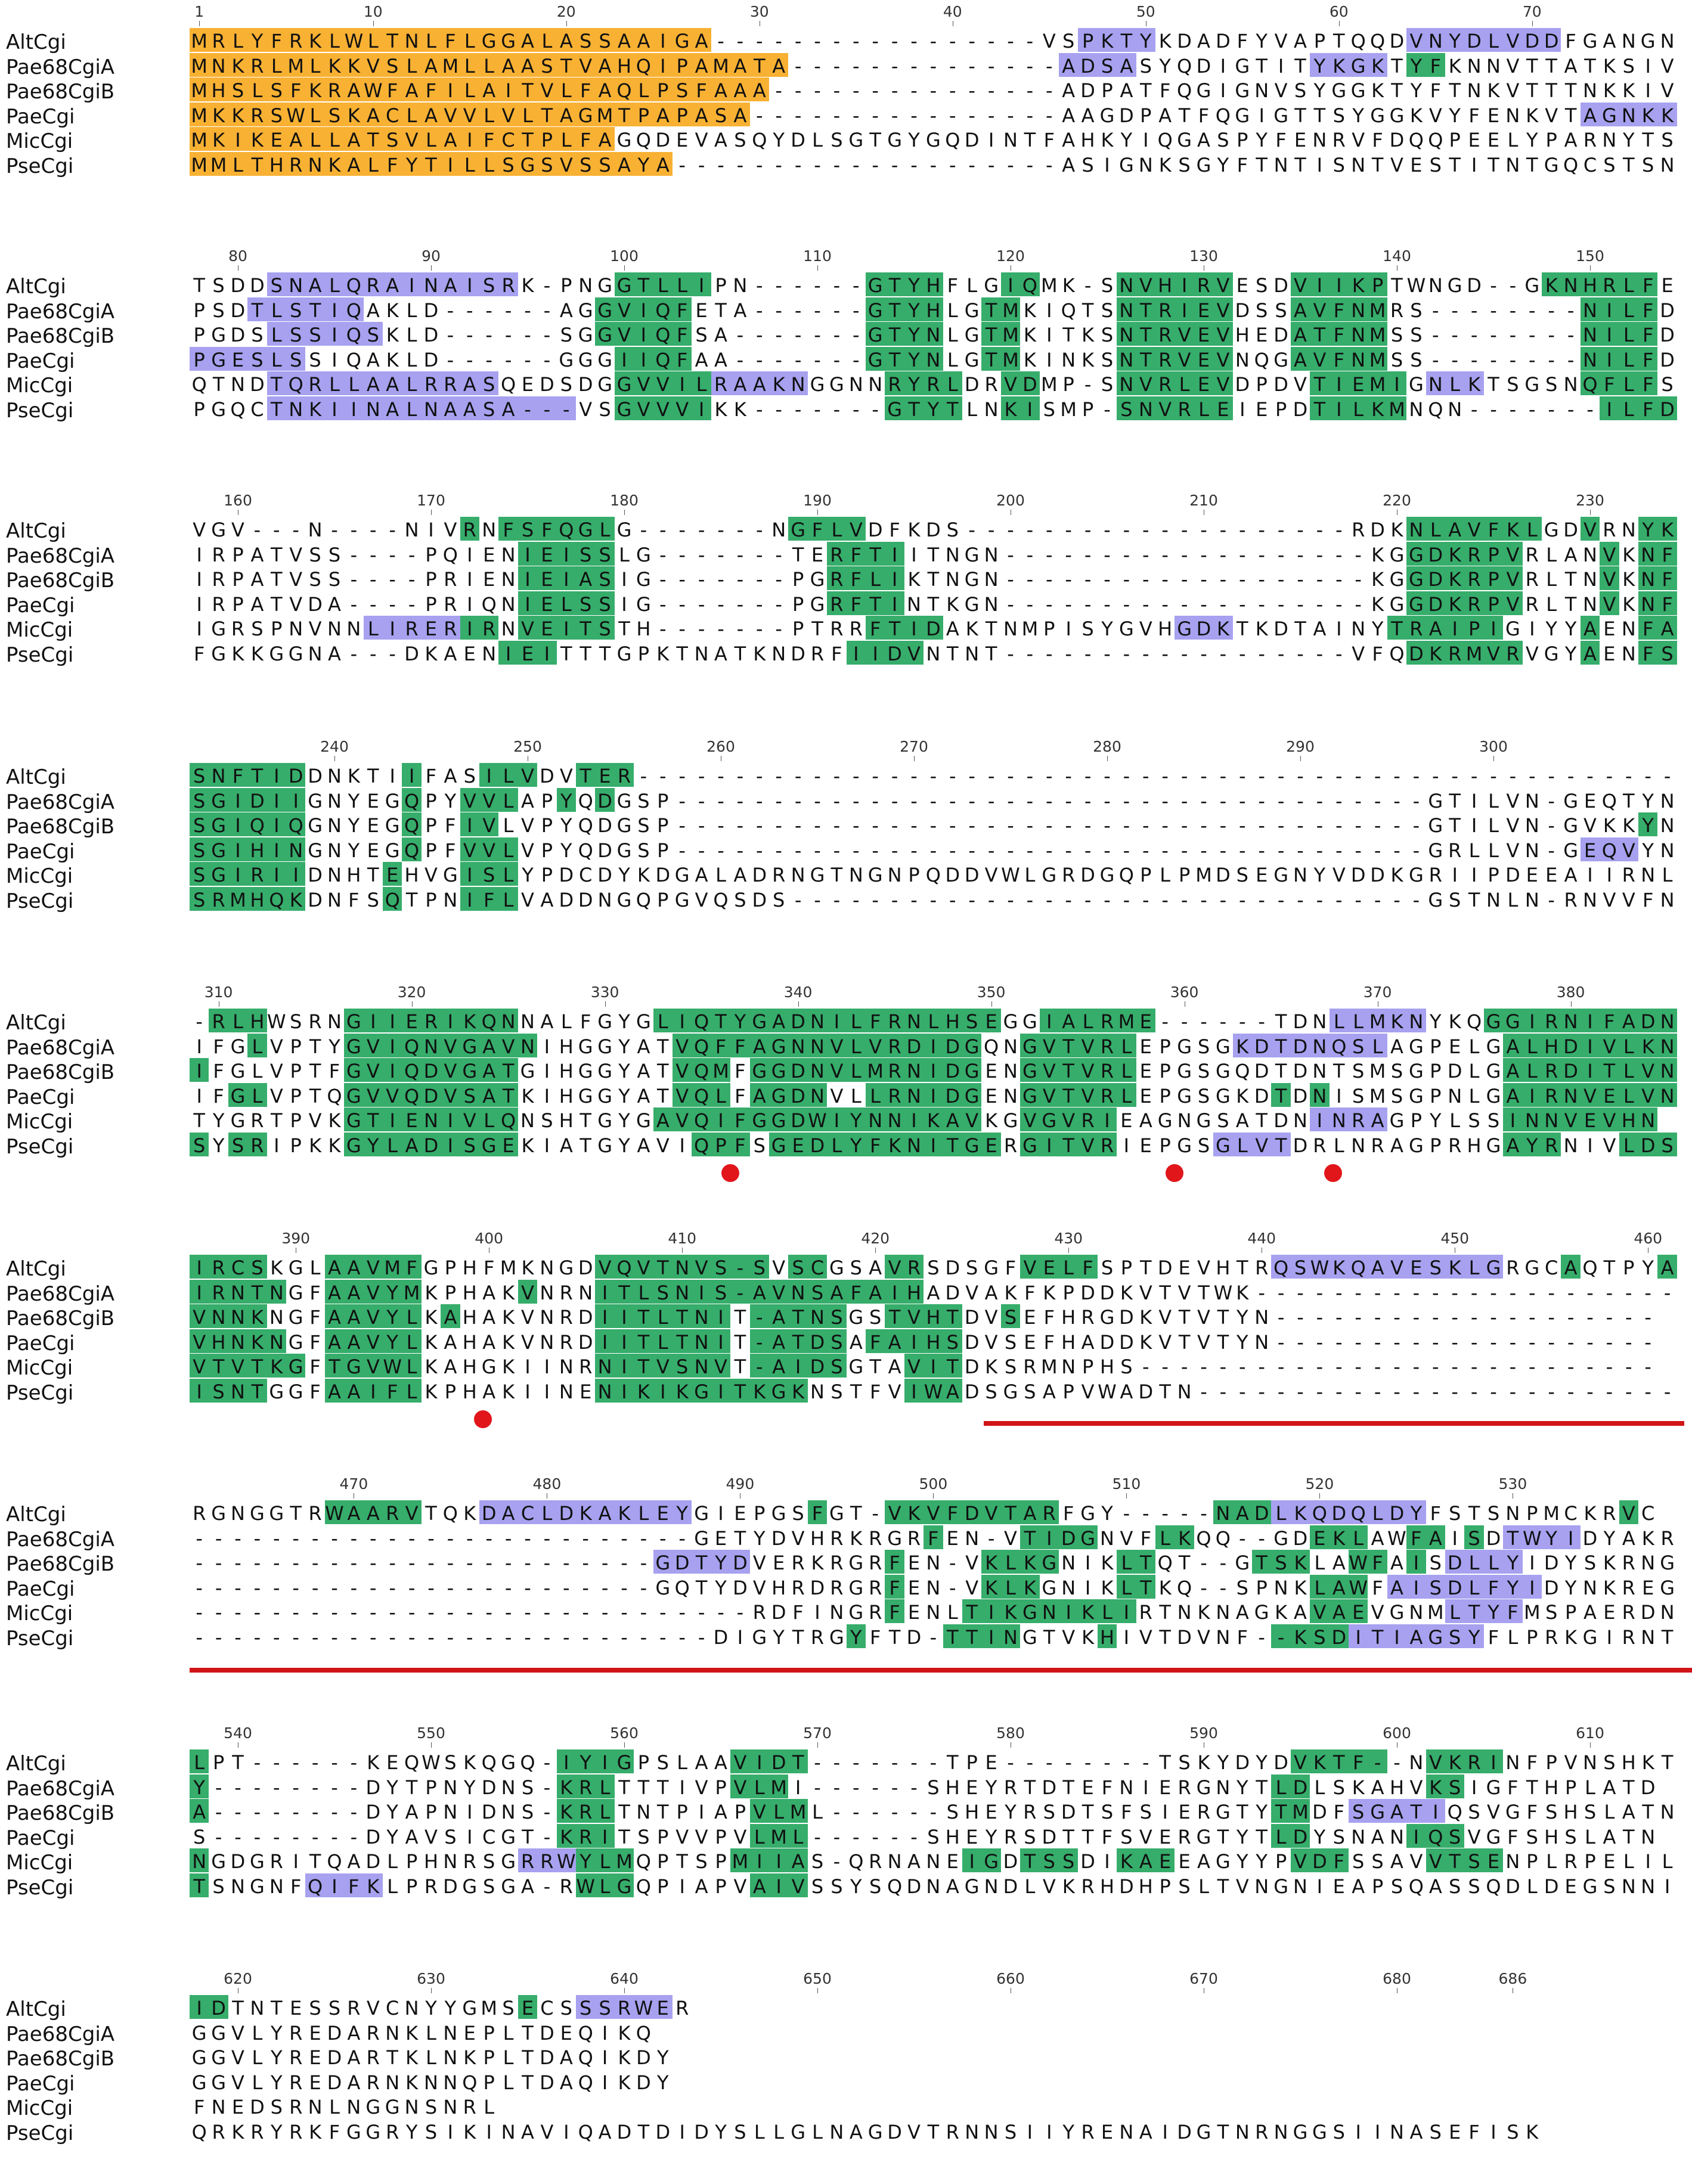 This screenshot has height=2184, width=1692. Describe the element at coordinates (60, 827) in the screenshot. I see `sequence-name: Pae68CgiB` at that location.